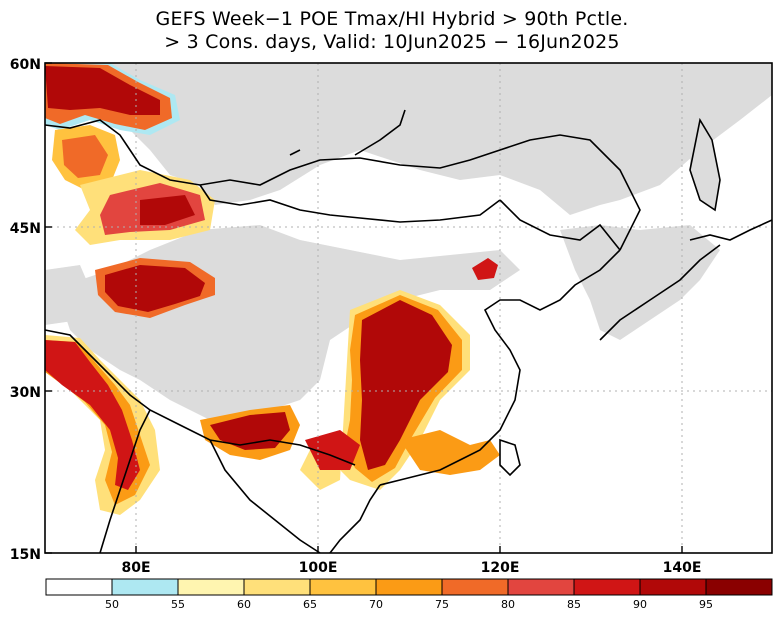  Describe the element at coordinates (409, 549) in the screenshot. I see `lon-tick-marks` at that location.